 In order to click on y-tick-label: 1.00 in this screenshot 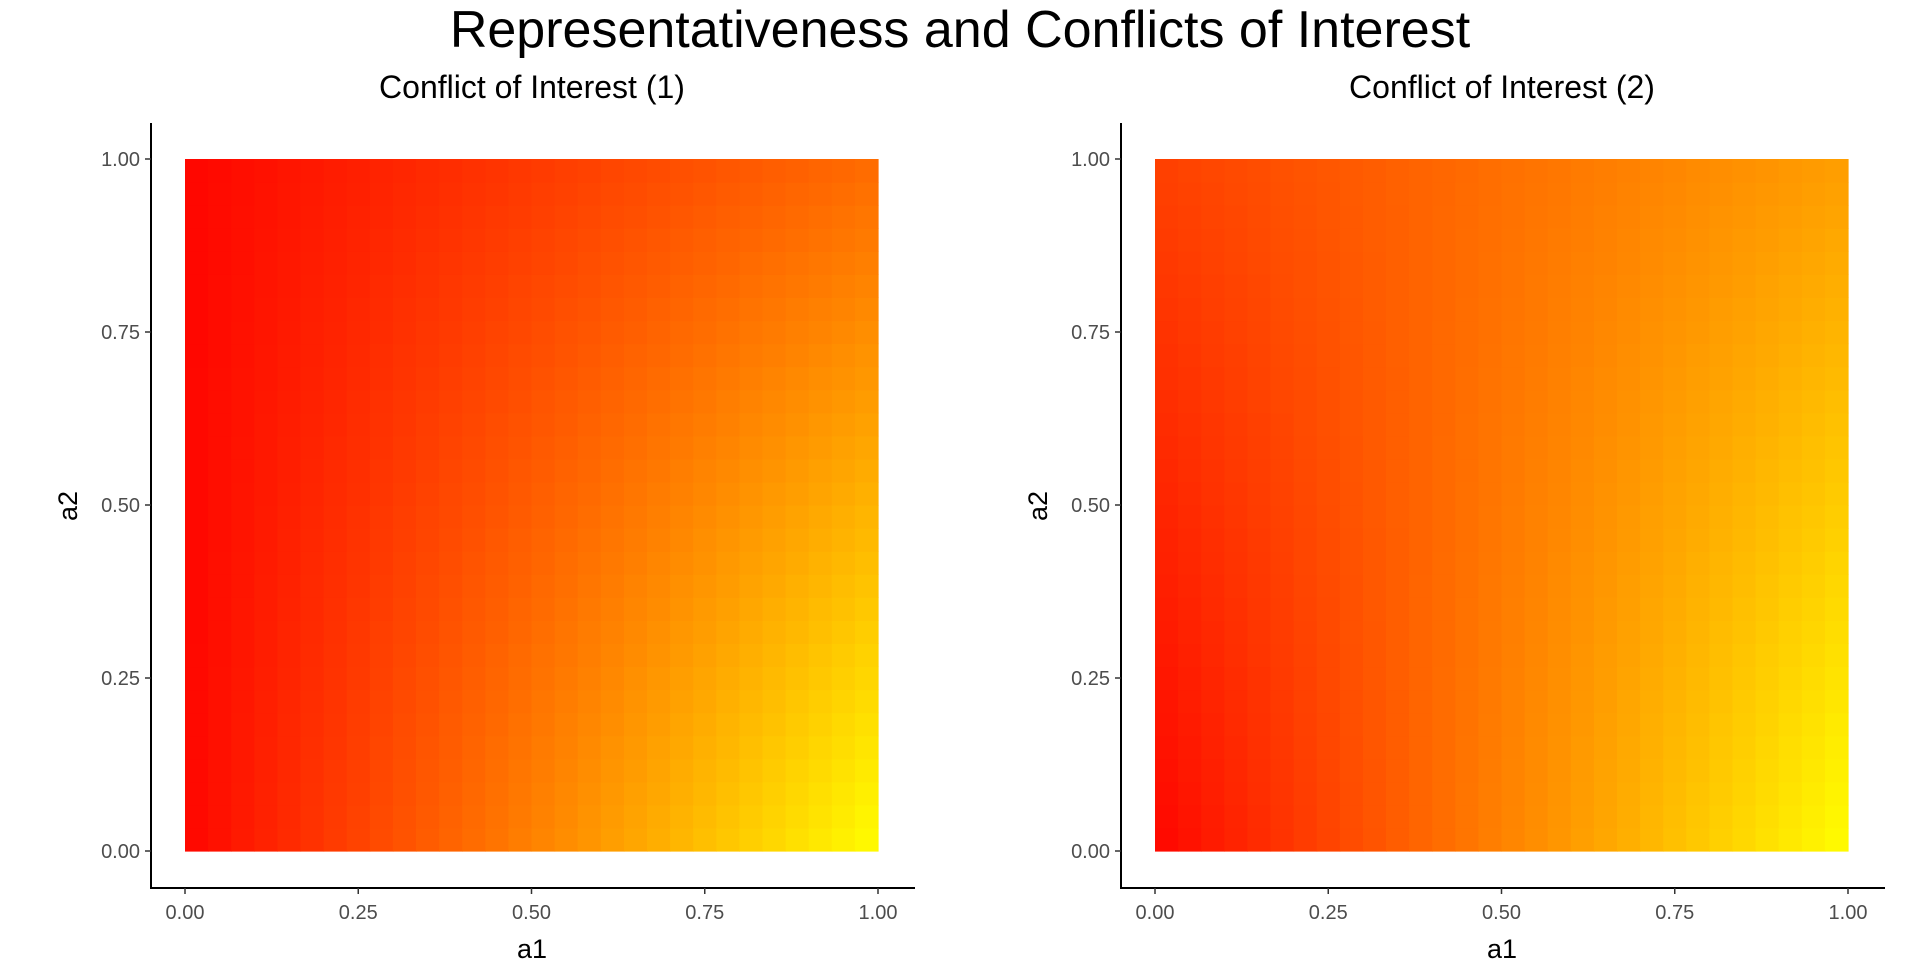, I will do `click(1090, 160)`.